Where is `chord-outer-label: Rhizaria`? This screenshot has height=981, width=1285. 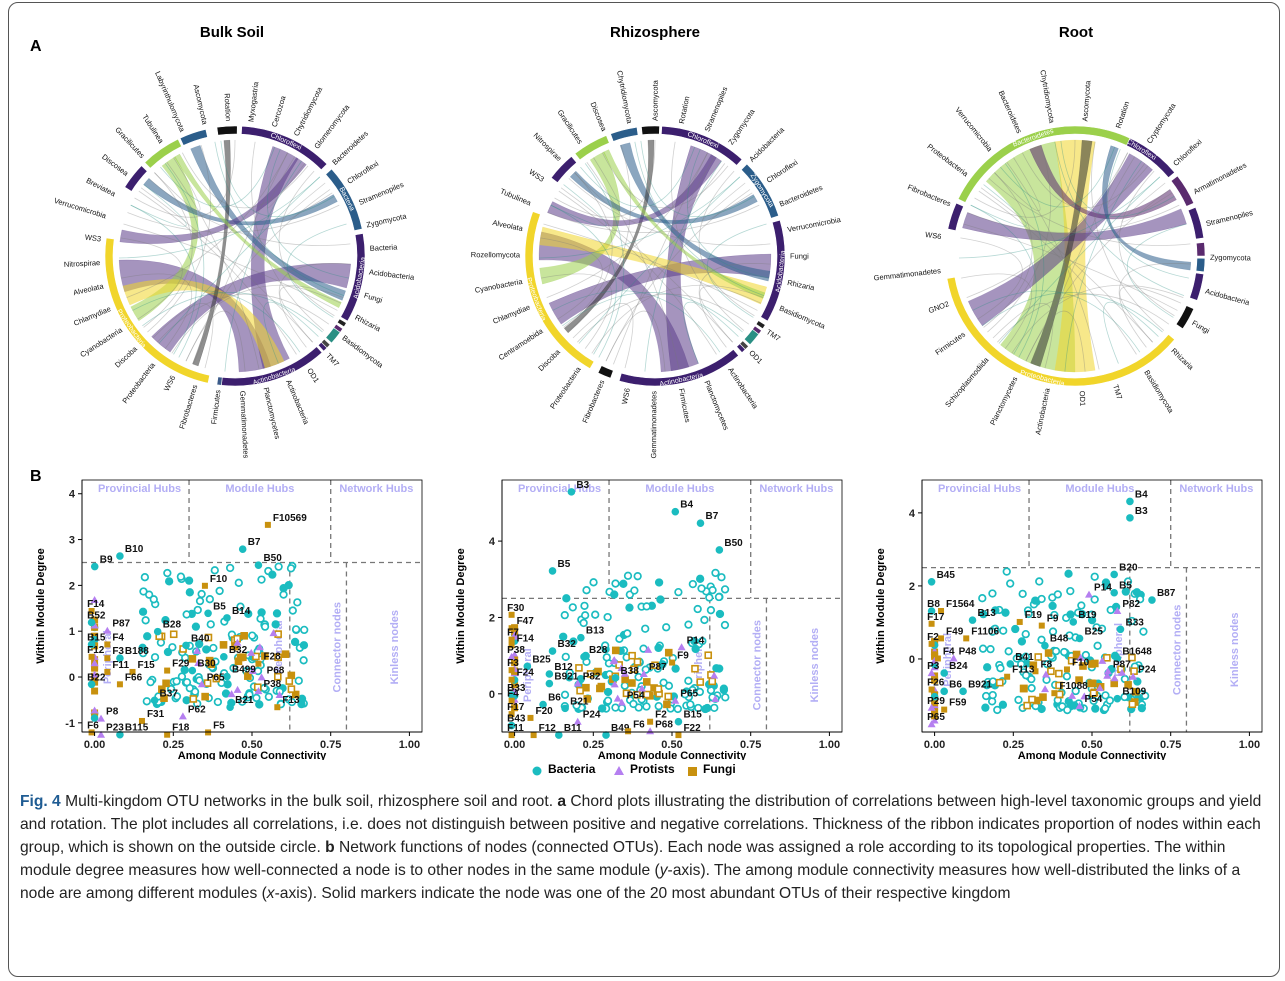
chord-outer-label: Rhizaria is located at coordinates (1182, 359).